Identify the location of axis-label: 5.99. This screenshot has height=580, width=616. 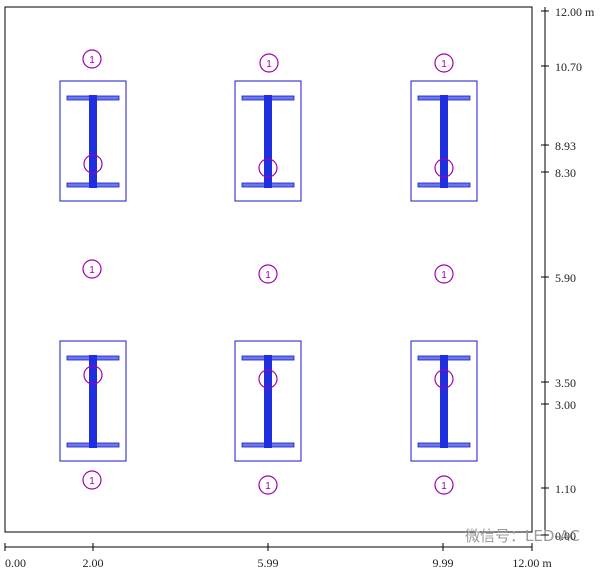
(268, 563).